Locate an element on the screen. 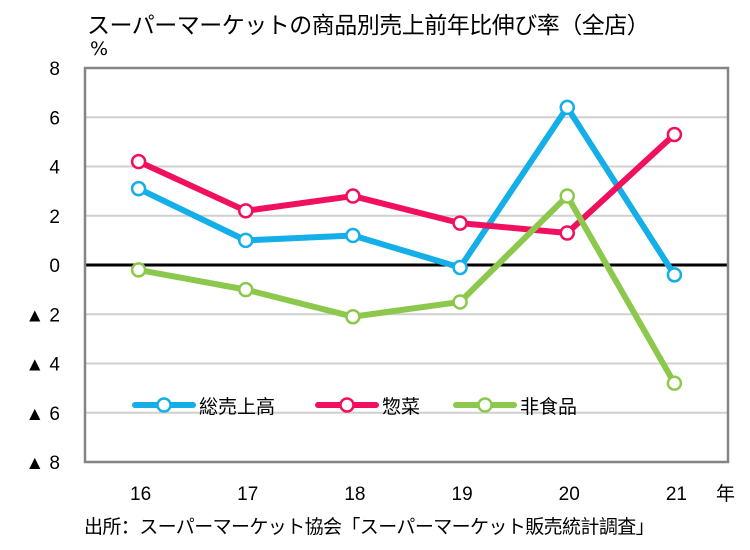 The image size is (750, 550). x-tick-label: 17 is located at coordinates (247, 494).